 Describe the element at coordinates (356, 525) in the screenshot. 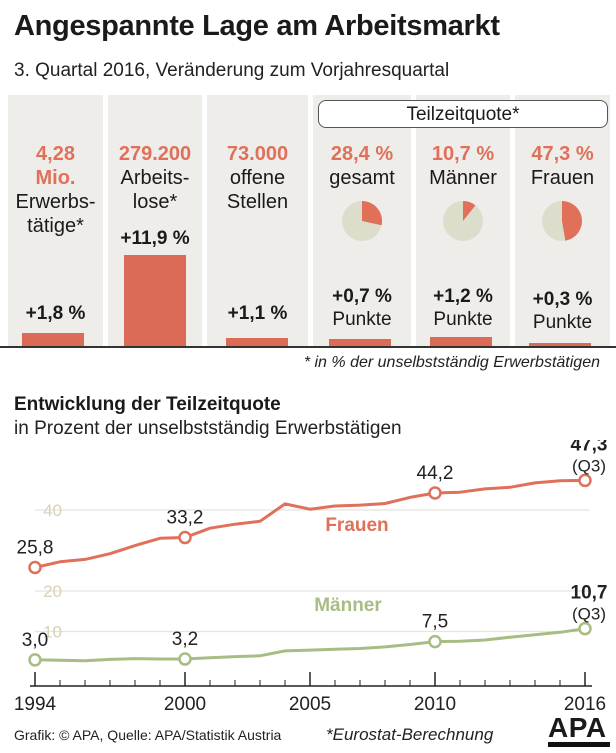

I see `series-name-label: Frauen` at that location.